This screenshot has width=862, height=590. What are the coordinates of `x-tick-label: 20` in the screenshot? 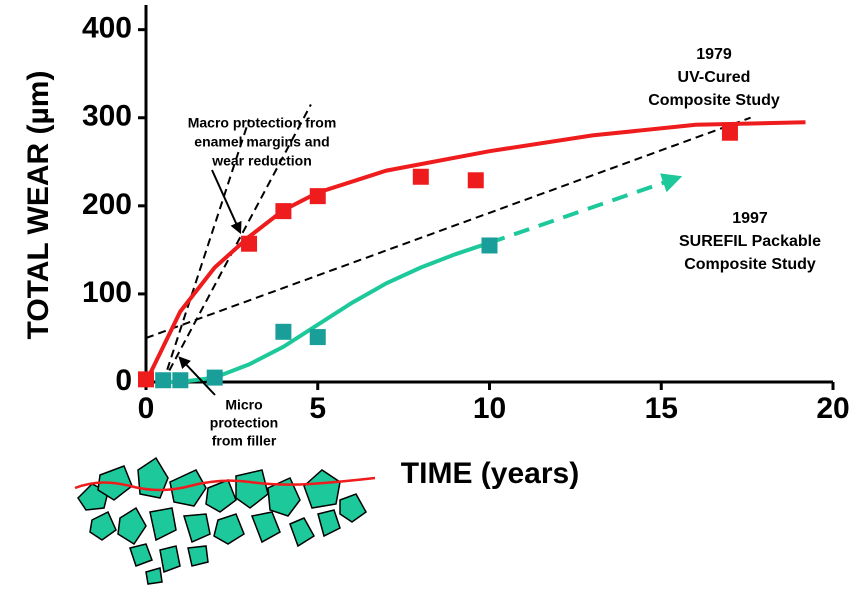 It's located at (832, 408).